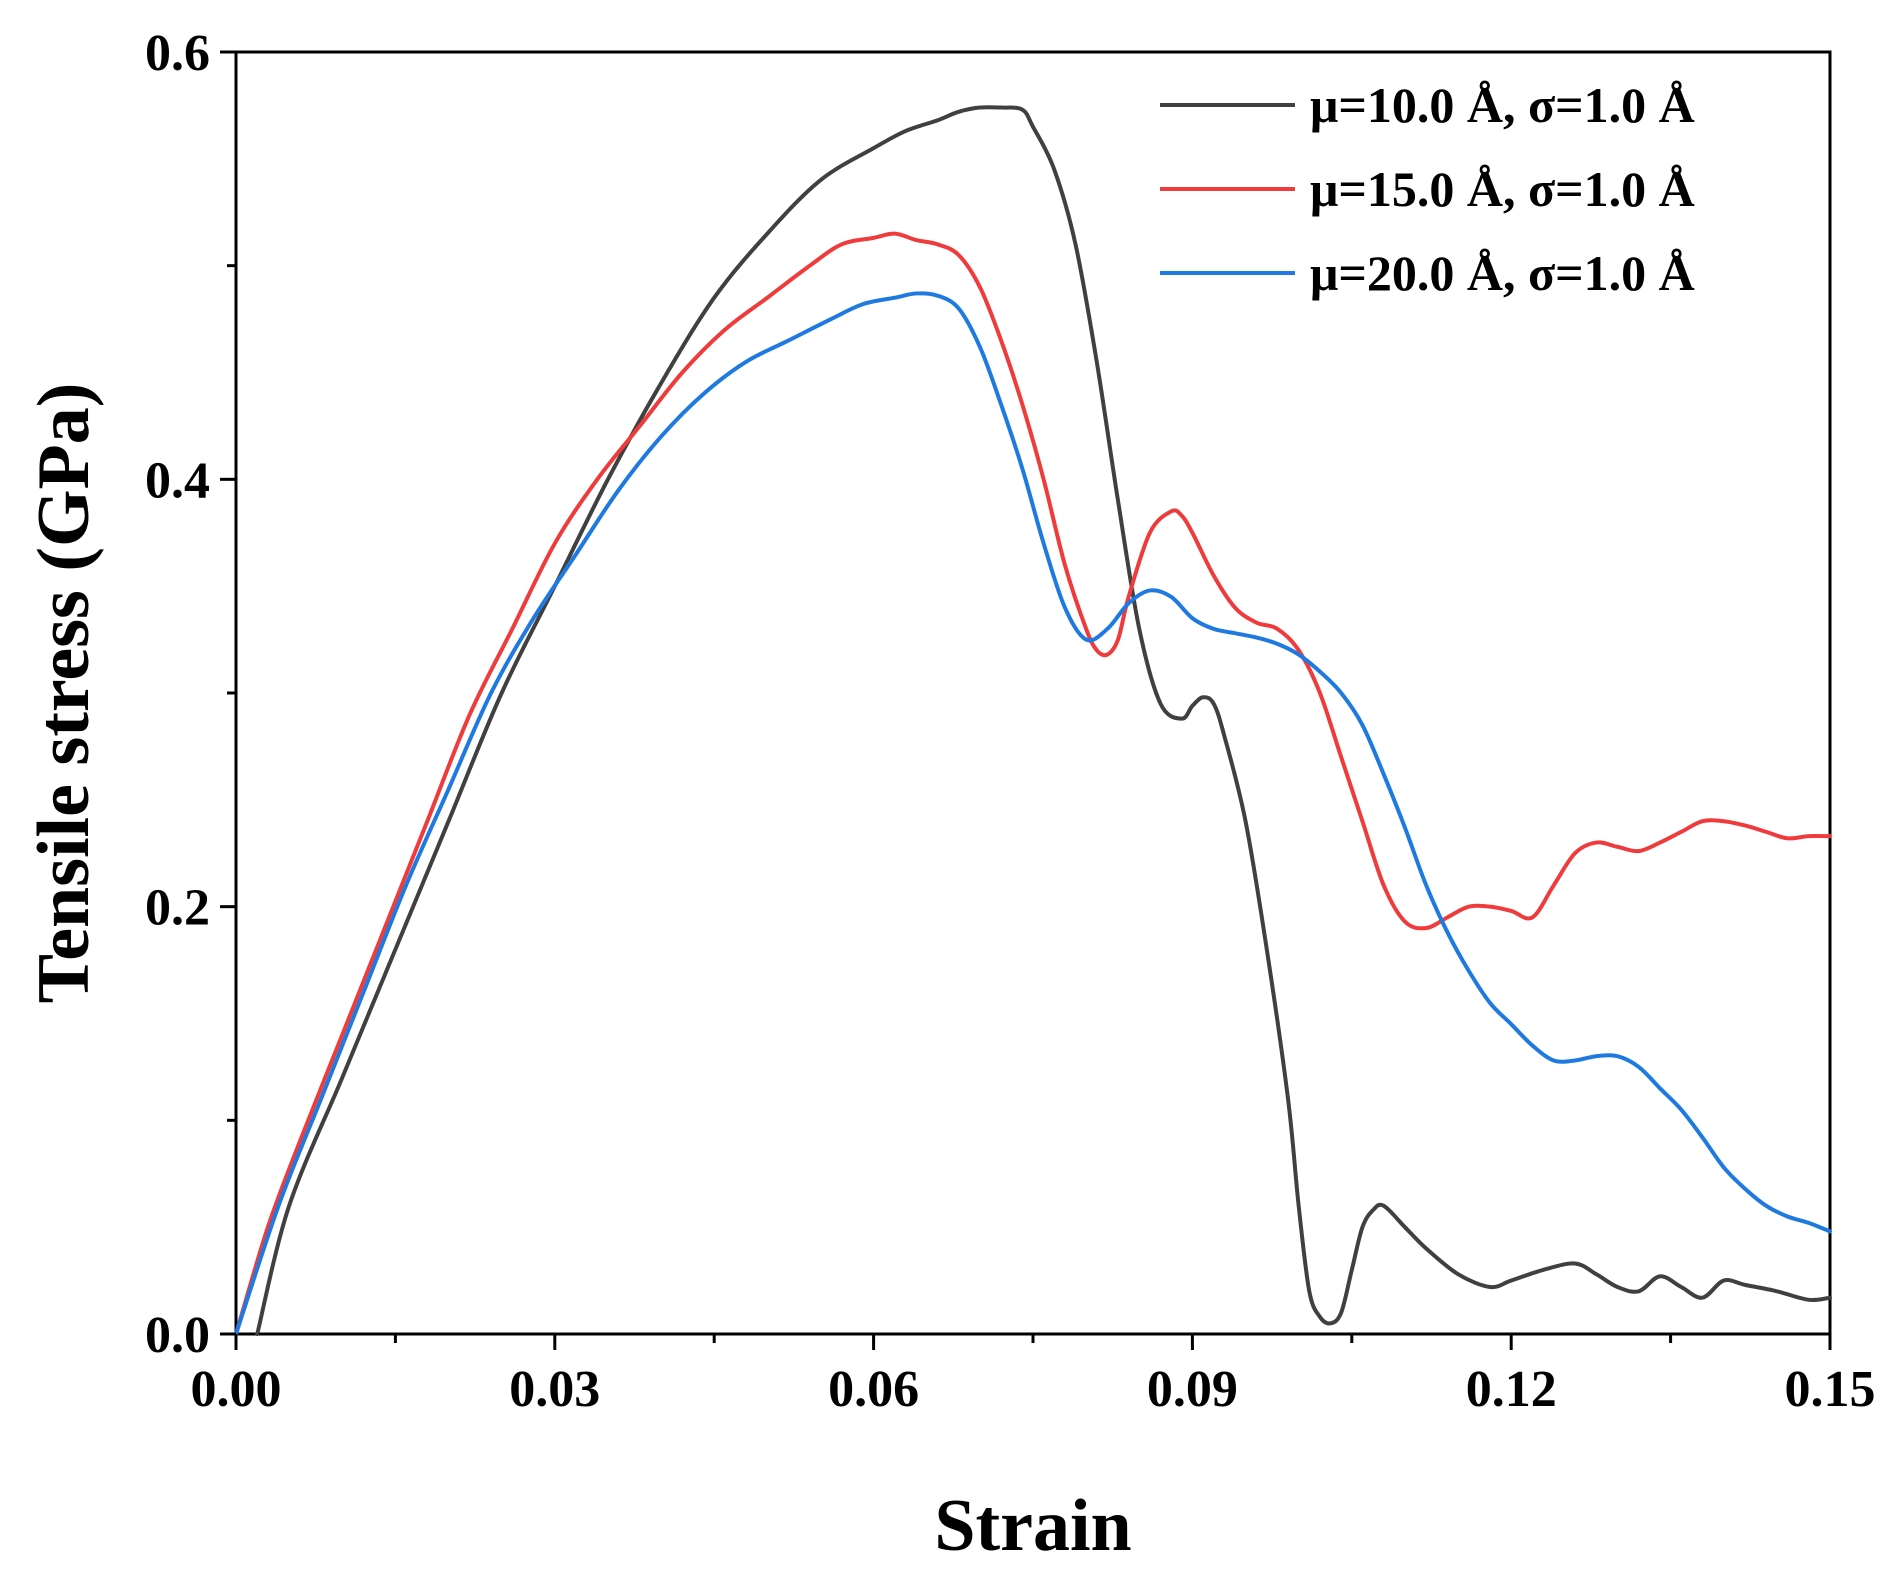  What do you see at coordinates (64, 693) in the screenshot?
I see `y-axis-title: Tensile stress (GPa)` at bounding box center [64, 693].